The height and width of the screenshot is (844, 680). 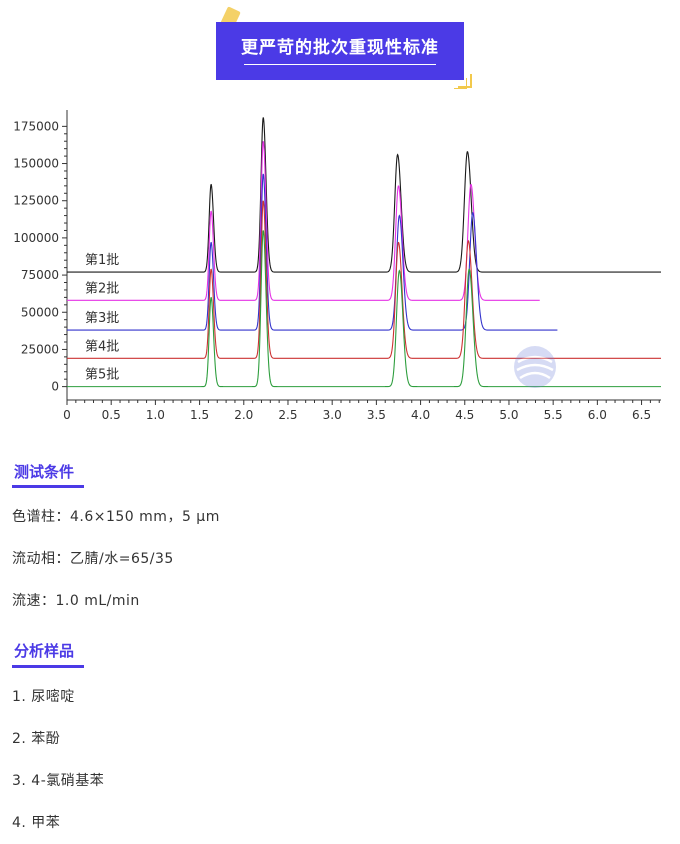 I want to click on banner-title: 更严苛的批次重现性标准, so click(x=340, y=48).